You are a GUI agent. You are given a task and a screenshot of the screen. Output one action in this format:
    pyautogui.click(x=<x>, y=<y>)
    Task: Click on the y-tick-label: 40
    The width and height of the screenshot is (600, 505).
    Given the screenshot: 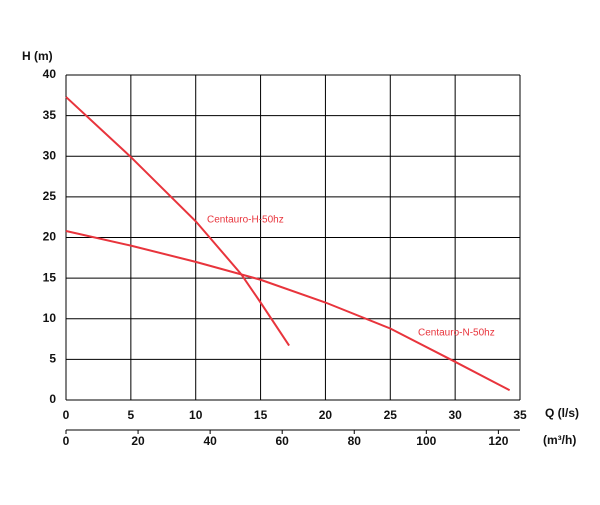 What is the action you would take?
    pyautogui.click(x=50, y=74)
    